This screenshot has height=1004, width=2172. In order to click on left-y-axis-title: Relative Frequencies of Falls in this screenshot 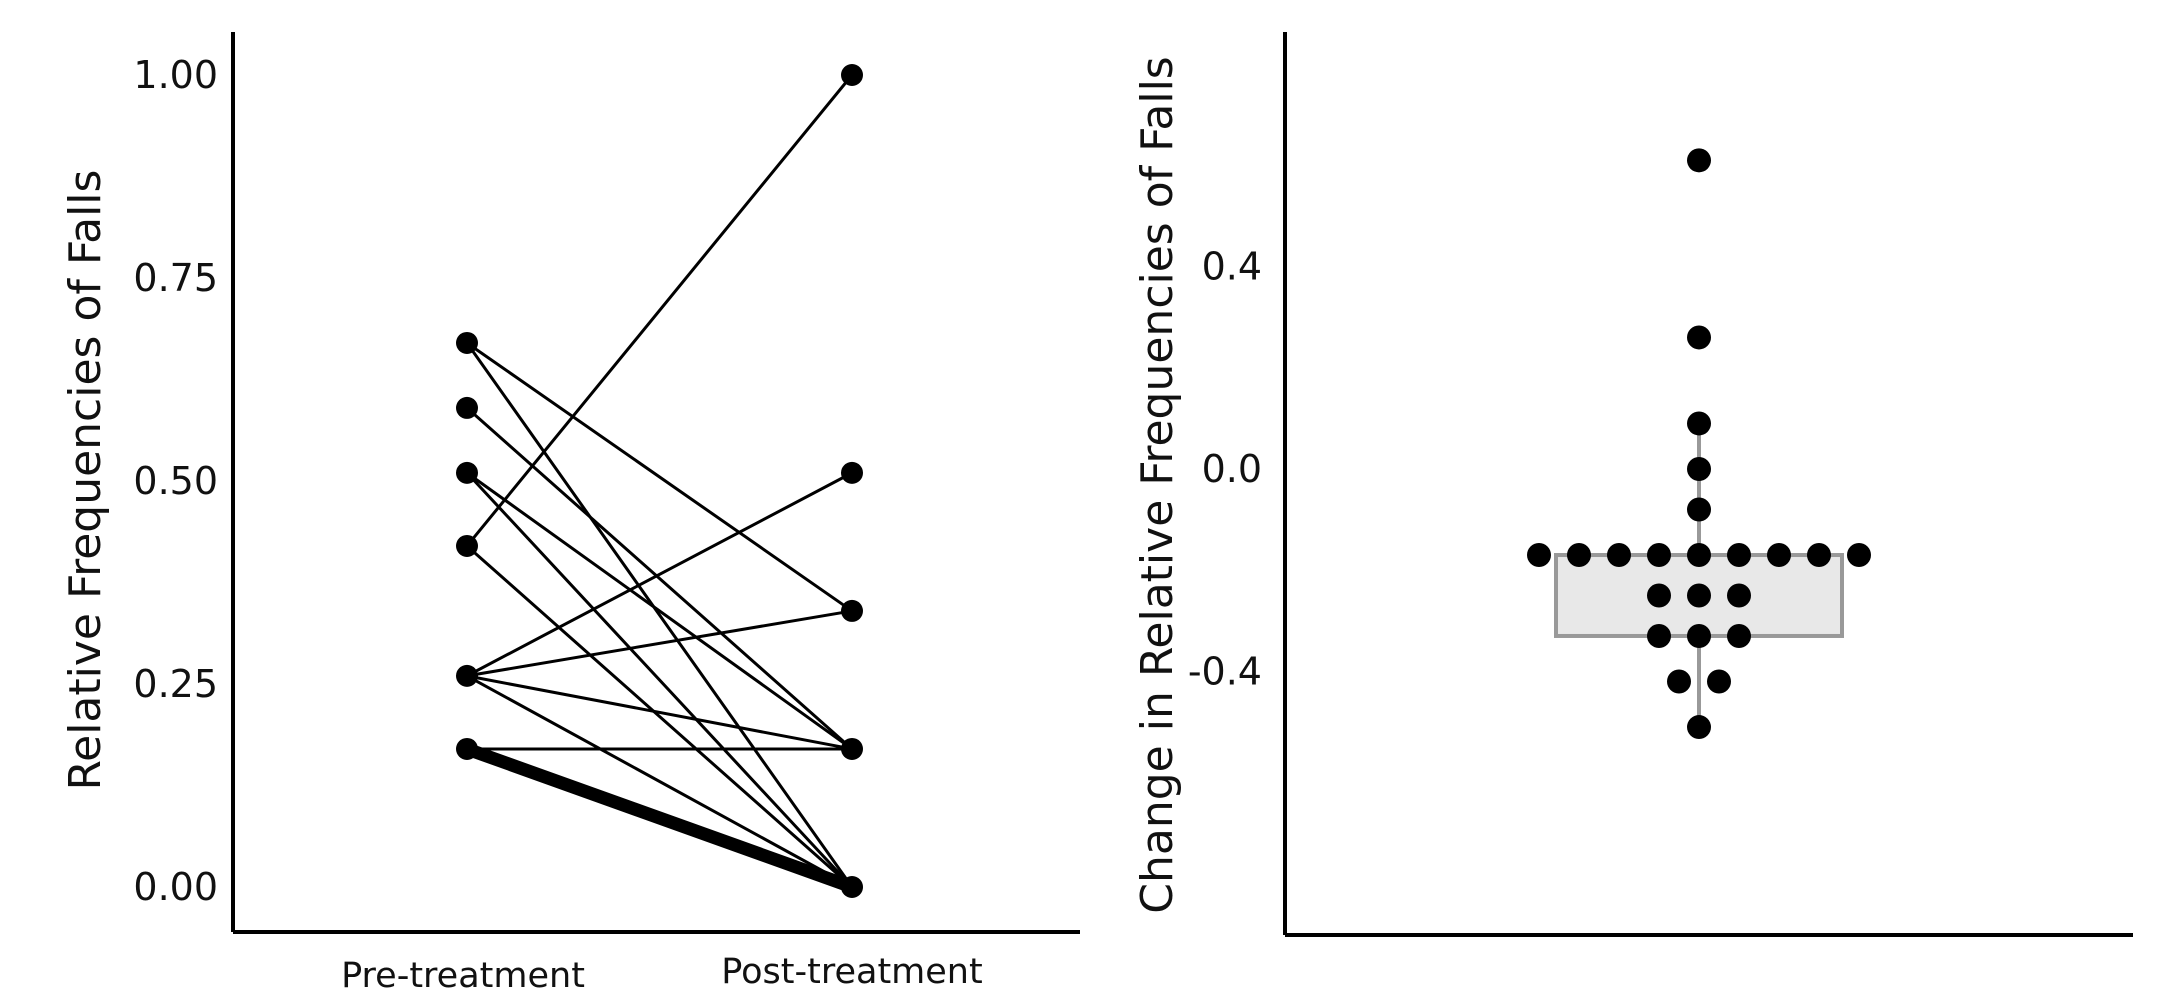, I will do `click(85, 480)`.